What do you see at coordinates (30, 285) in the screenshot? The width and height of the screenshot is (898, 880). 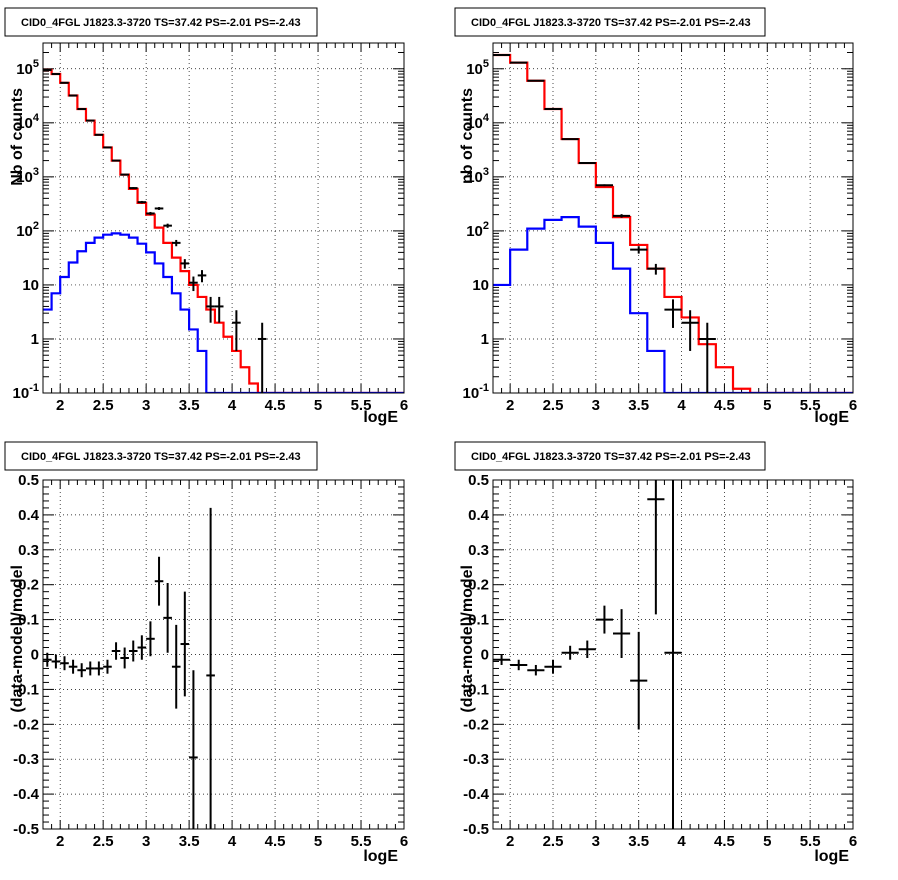 I see `y-tick-label: 10` at bounding box center [30, 285].